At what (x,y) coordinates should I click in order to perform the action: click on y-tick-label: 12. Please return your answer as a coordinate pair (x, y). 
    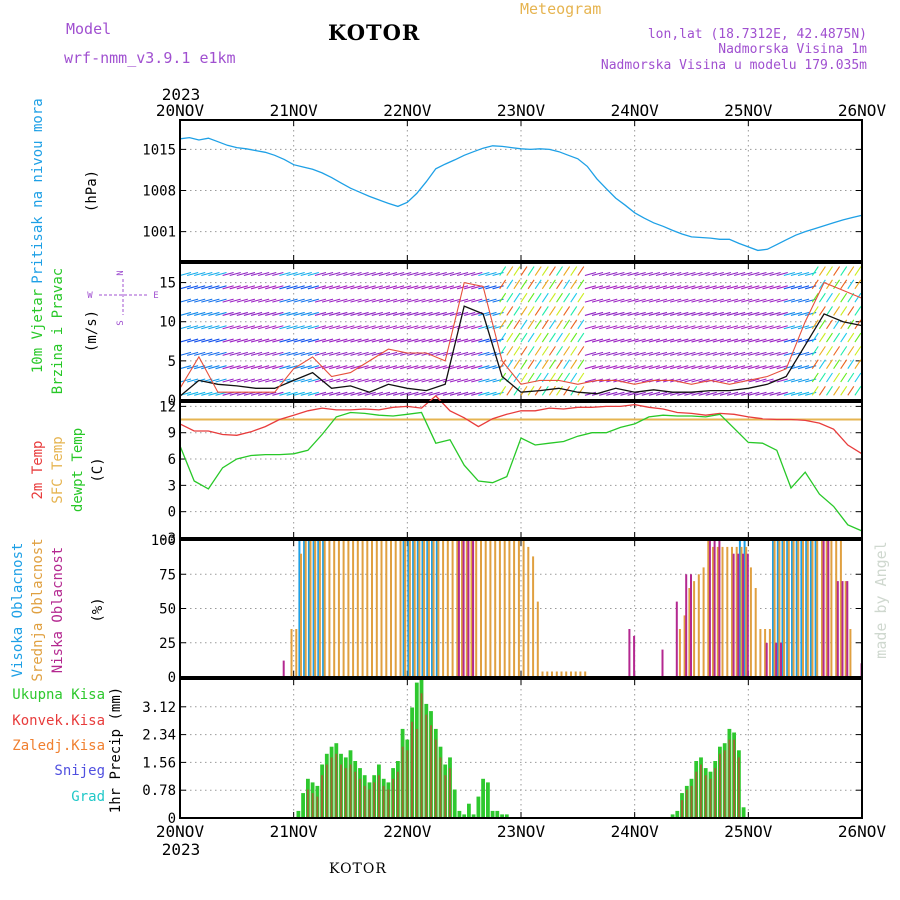
    Looking at the image, I should click on (167, 407).